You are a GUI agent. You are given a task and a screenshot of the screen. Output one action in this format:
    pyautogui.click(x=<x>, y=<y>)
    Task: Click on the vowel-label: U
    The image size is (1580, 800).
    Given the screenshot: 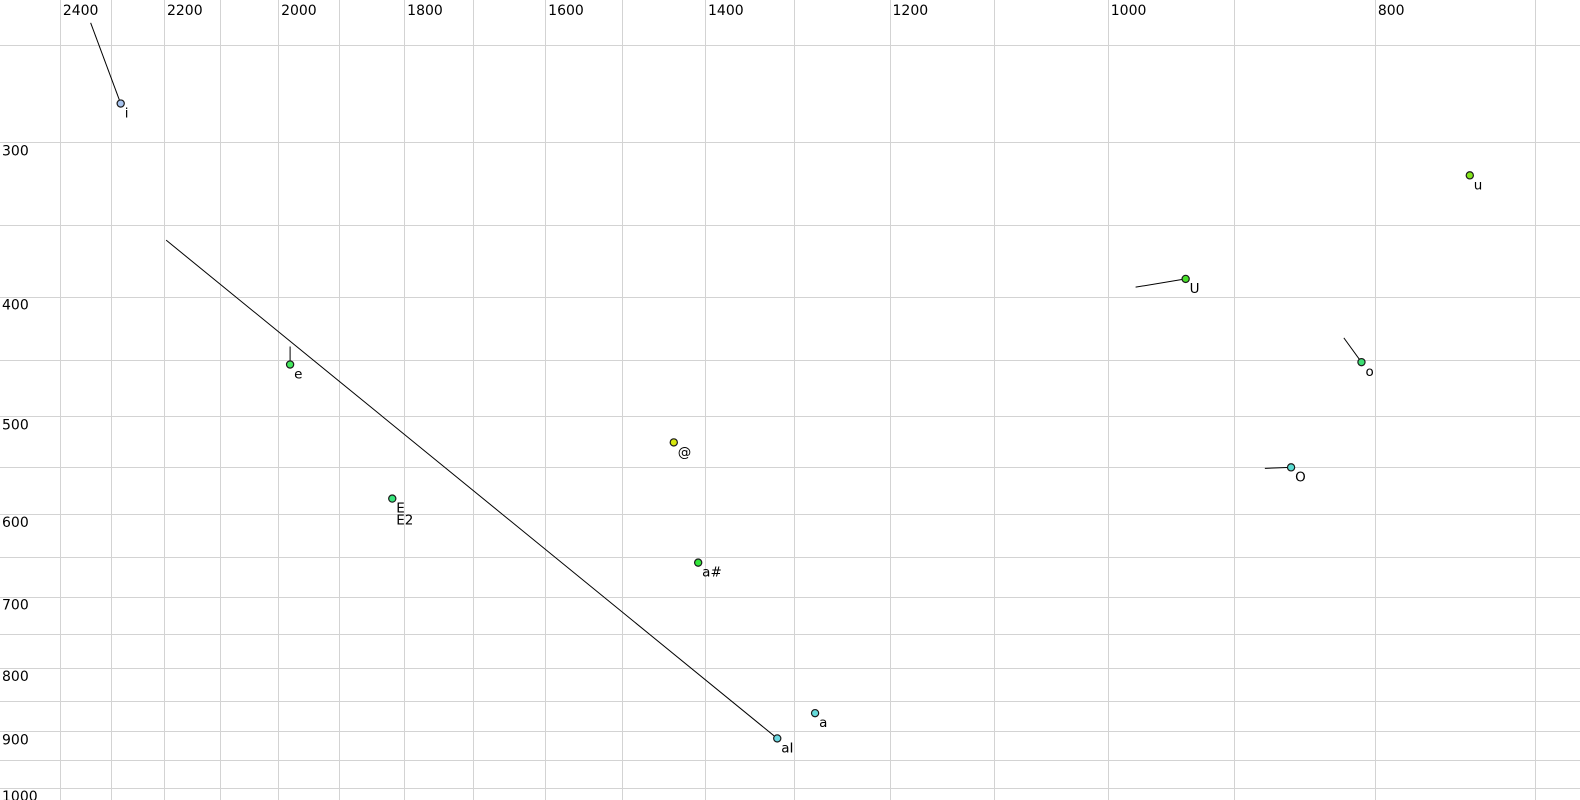 What is the action you would take?
    pyautogui.click(x=1195, y=289)
    